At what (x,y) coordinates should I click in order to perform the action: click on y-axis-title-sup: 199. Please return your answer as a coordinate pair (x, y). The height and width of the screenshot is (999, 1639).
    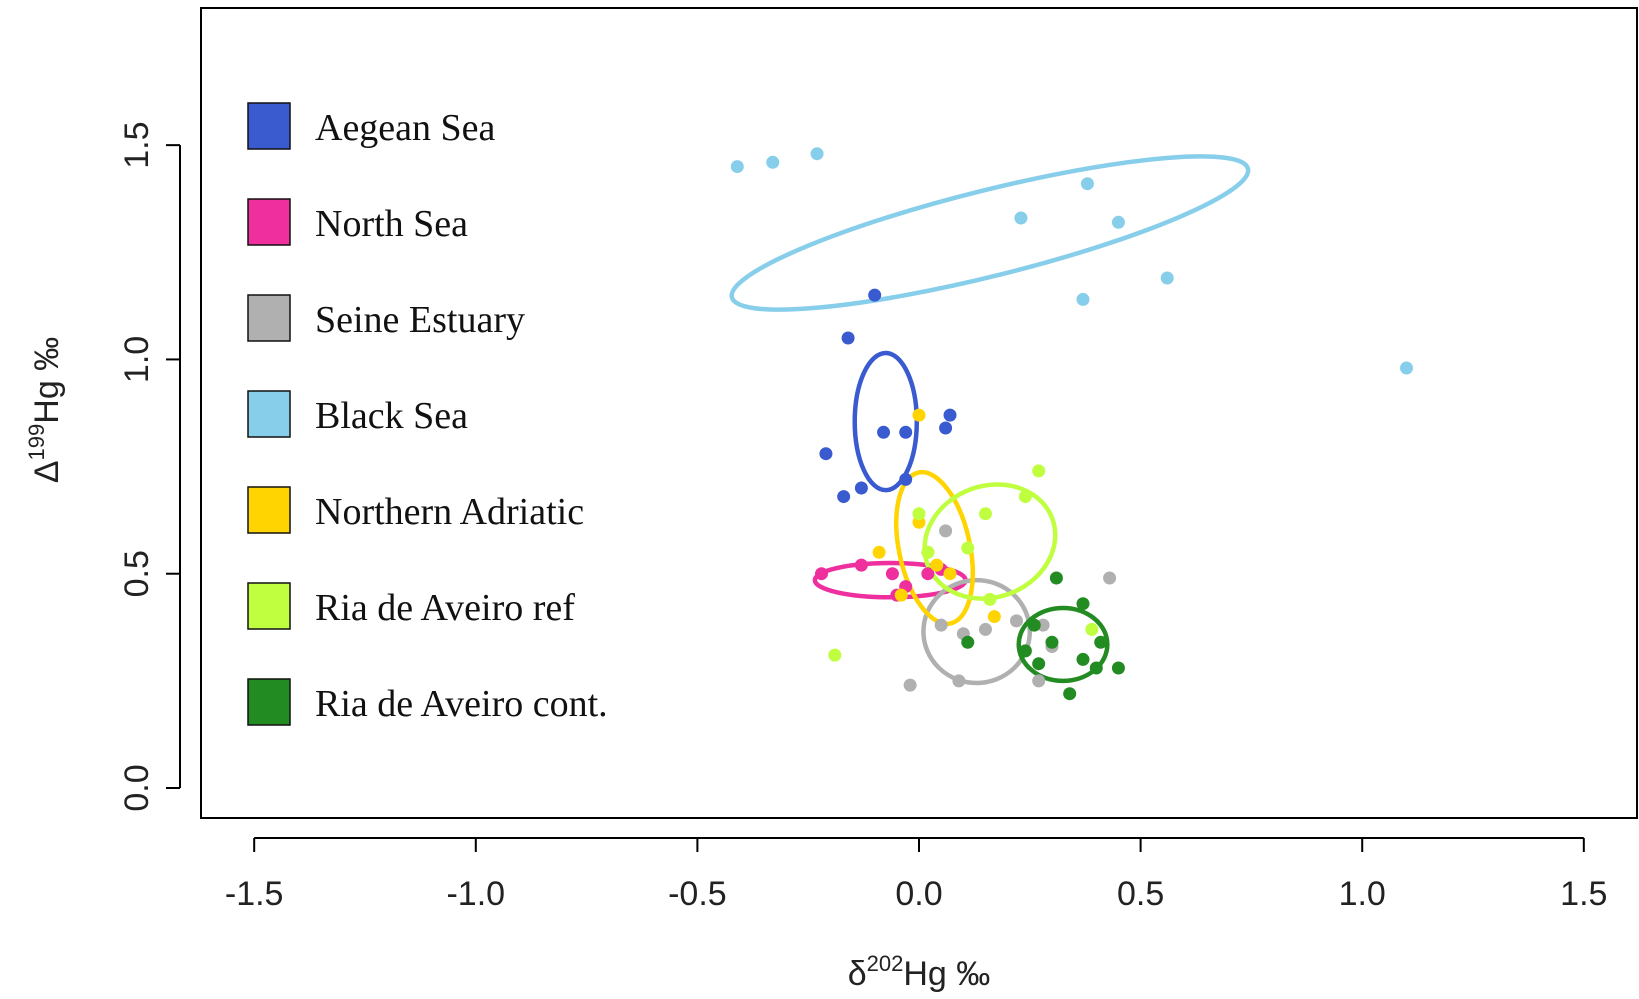
    Looking at the image, I should click on (36, 442).